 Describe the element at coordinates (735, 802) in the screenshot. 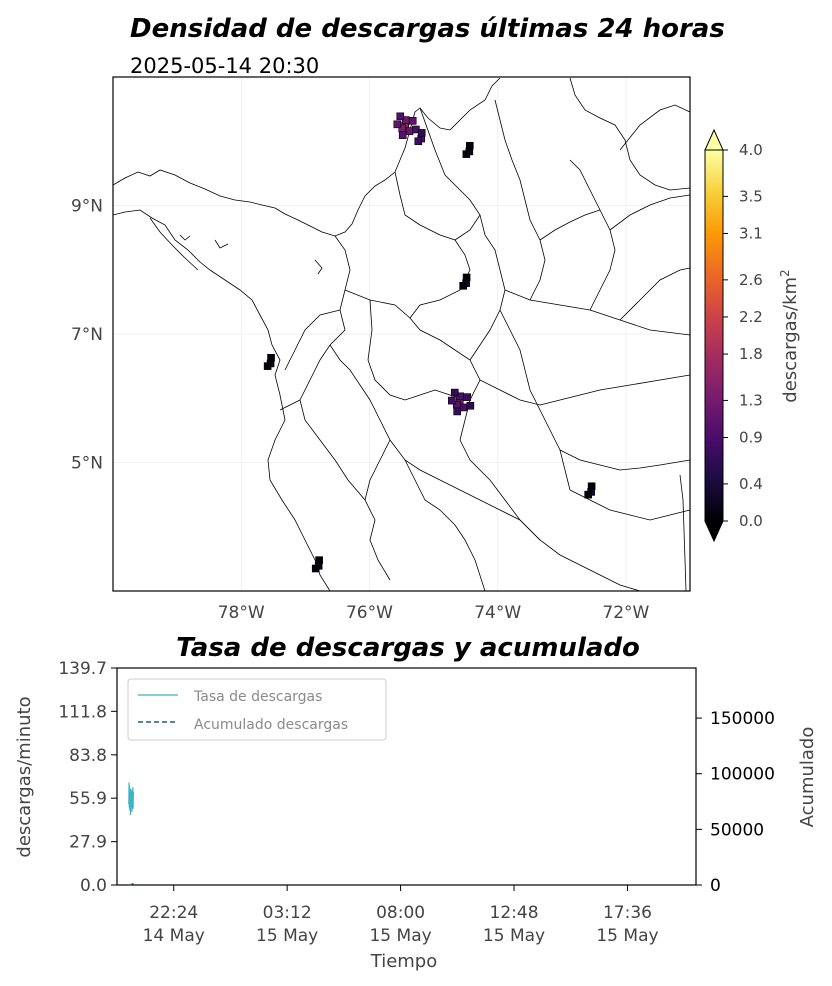

I see `timeseries-y2-ticks: 0 50000 100000 150000` at that location.